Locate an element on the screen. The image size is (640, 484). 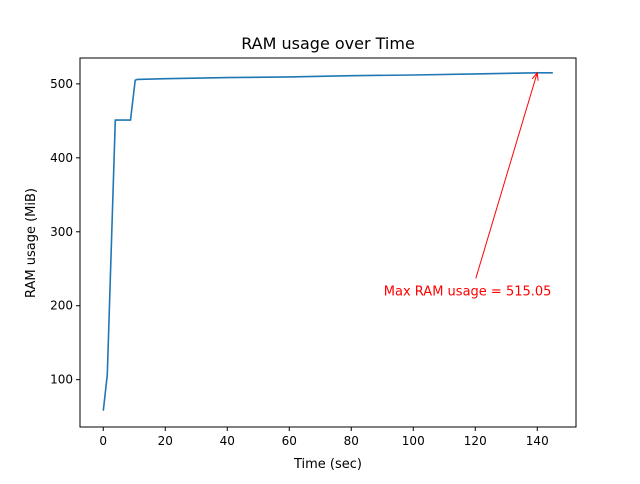
x-tick-label: 40 is located at coordinates (227, 441).